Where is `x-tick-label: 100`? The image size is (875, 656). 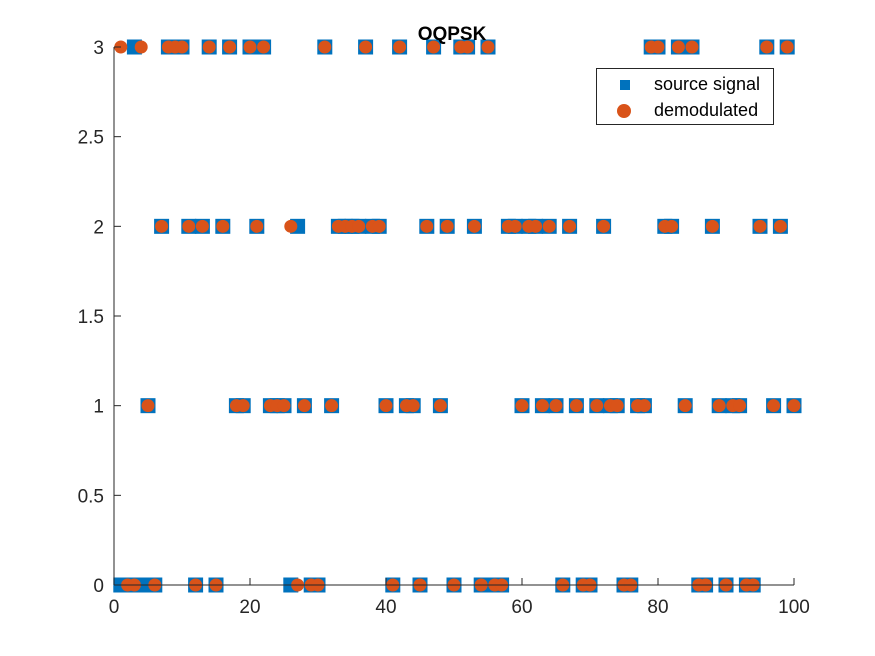 x-tick-label: 100 is located at coordinates (794, 607).